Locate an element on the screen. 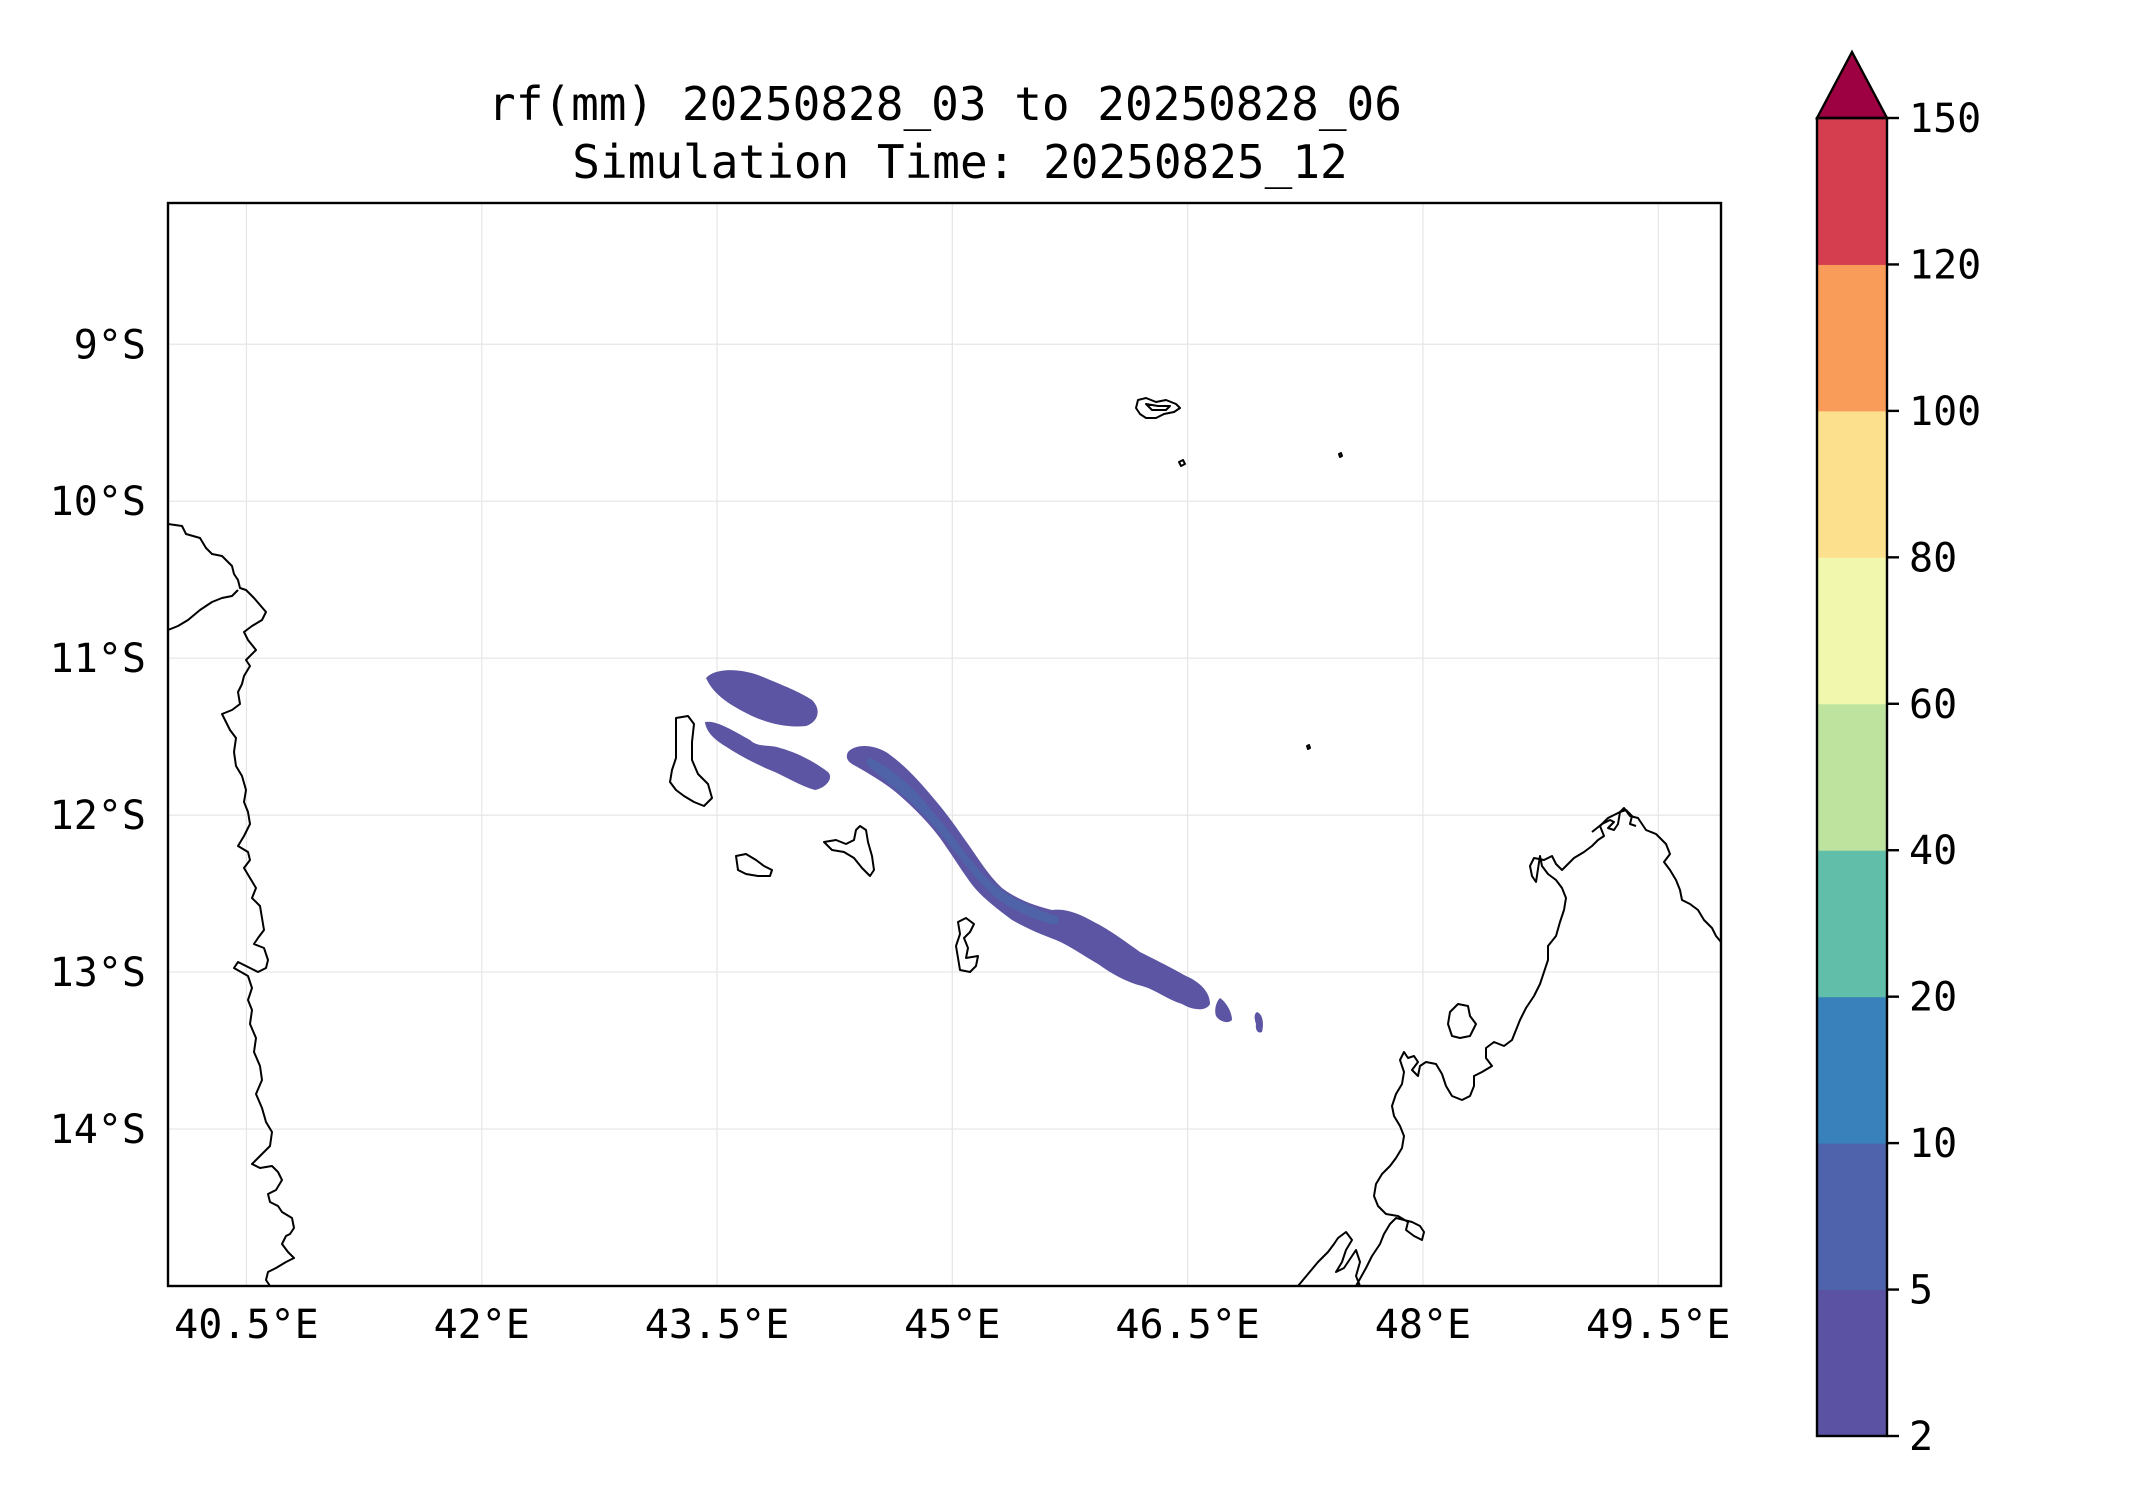 The width and height of the screenshot is (2142, 1500). lon-tick-label: 45°E is located at coordinates (952, 1325).